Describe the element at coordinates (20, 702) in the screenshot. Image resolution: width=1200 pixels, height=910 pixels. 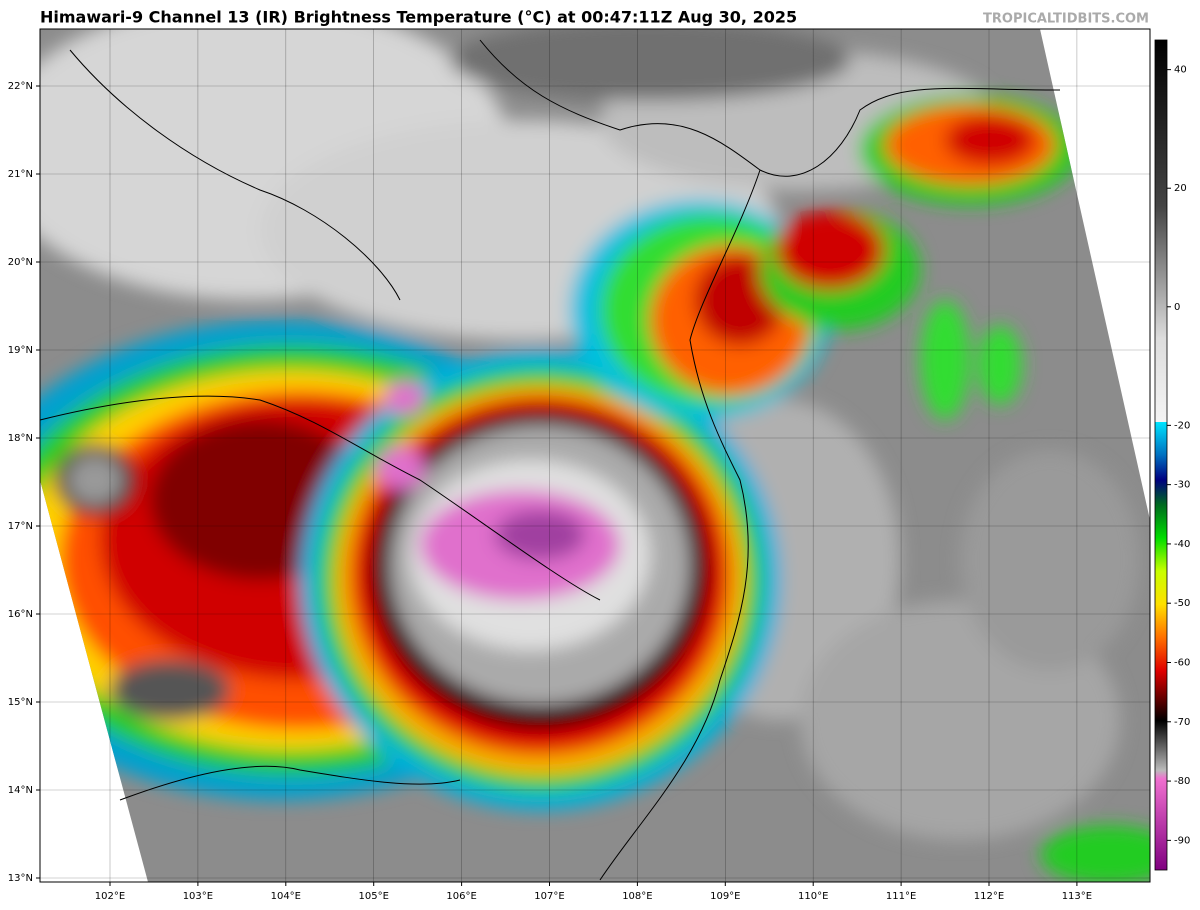
I see `lat-label: 15°N` at that location.